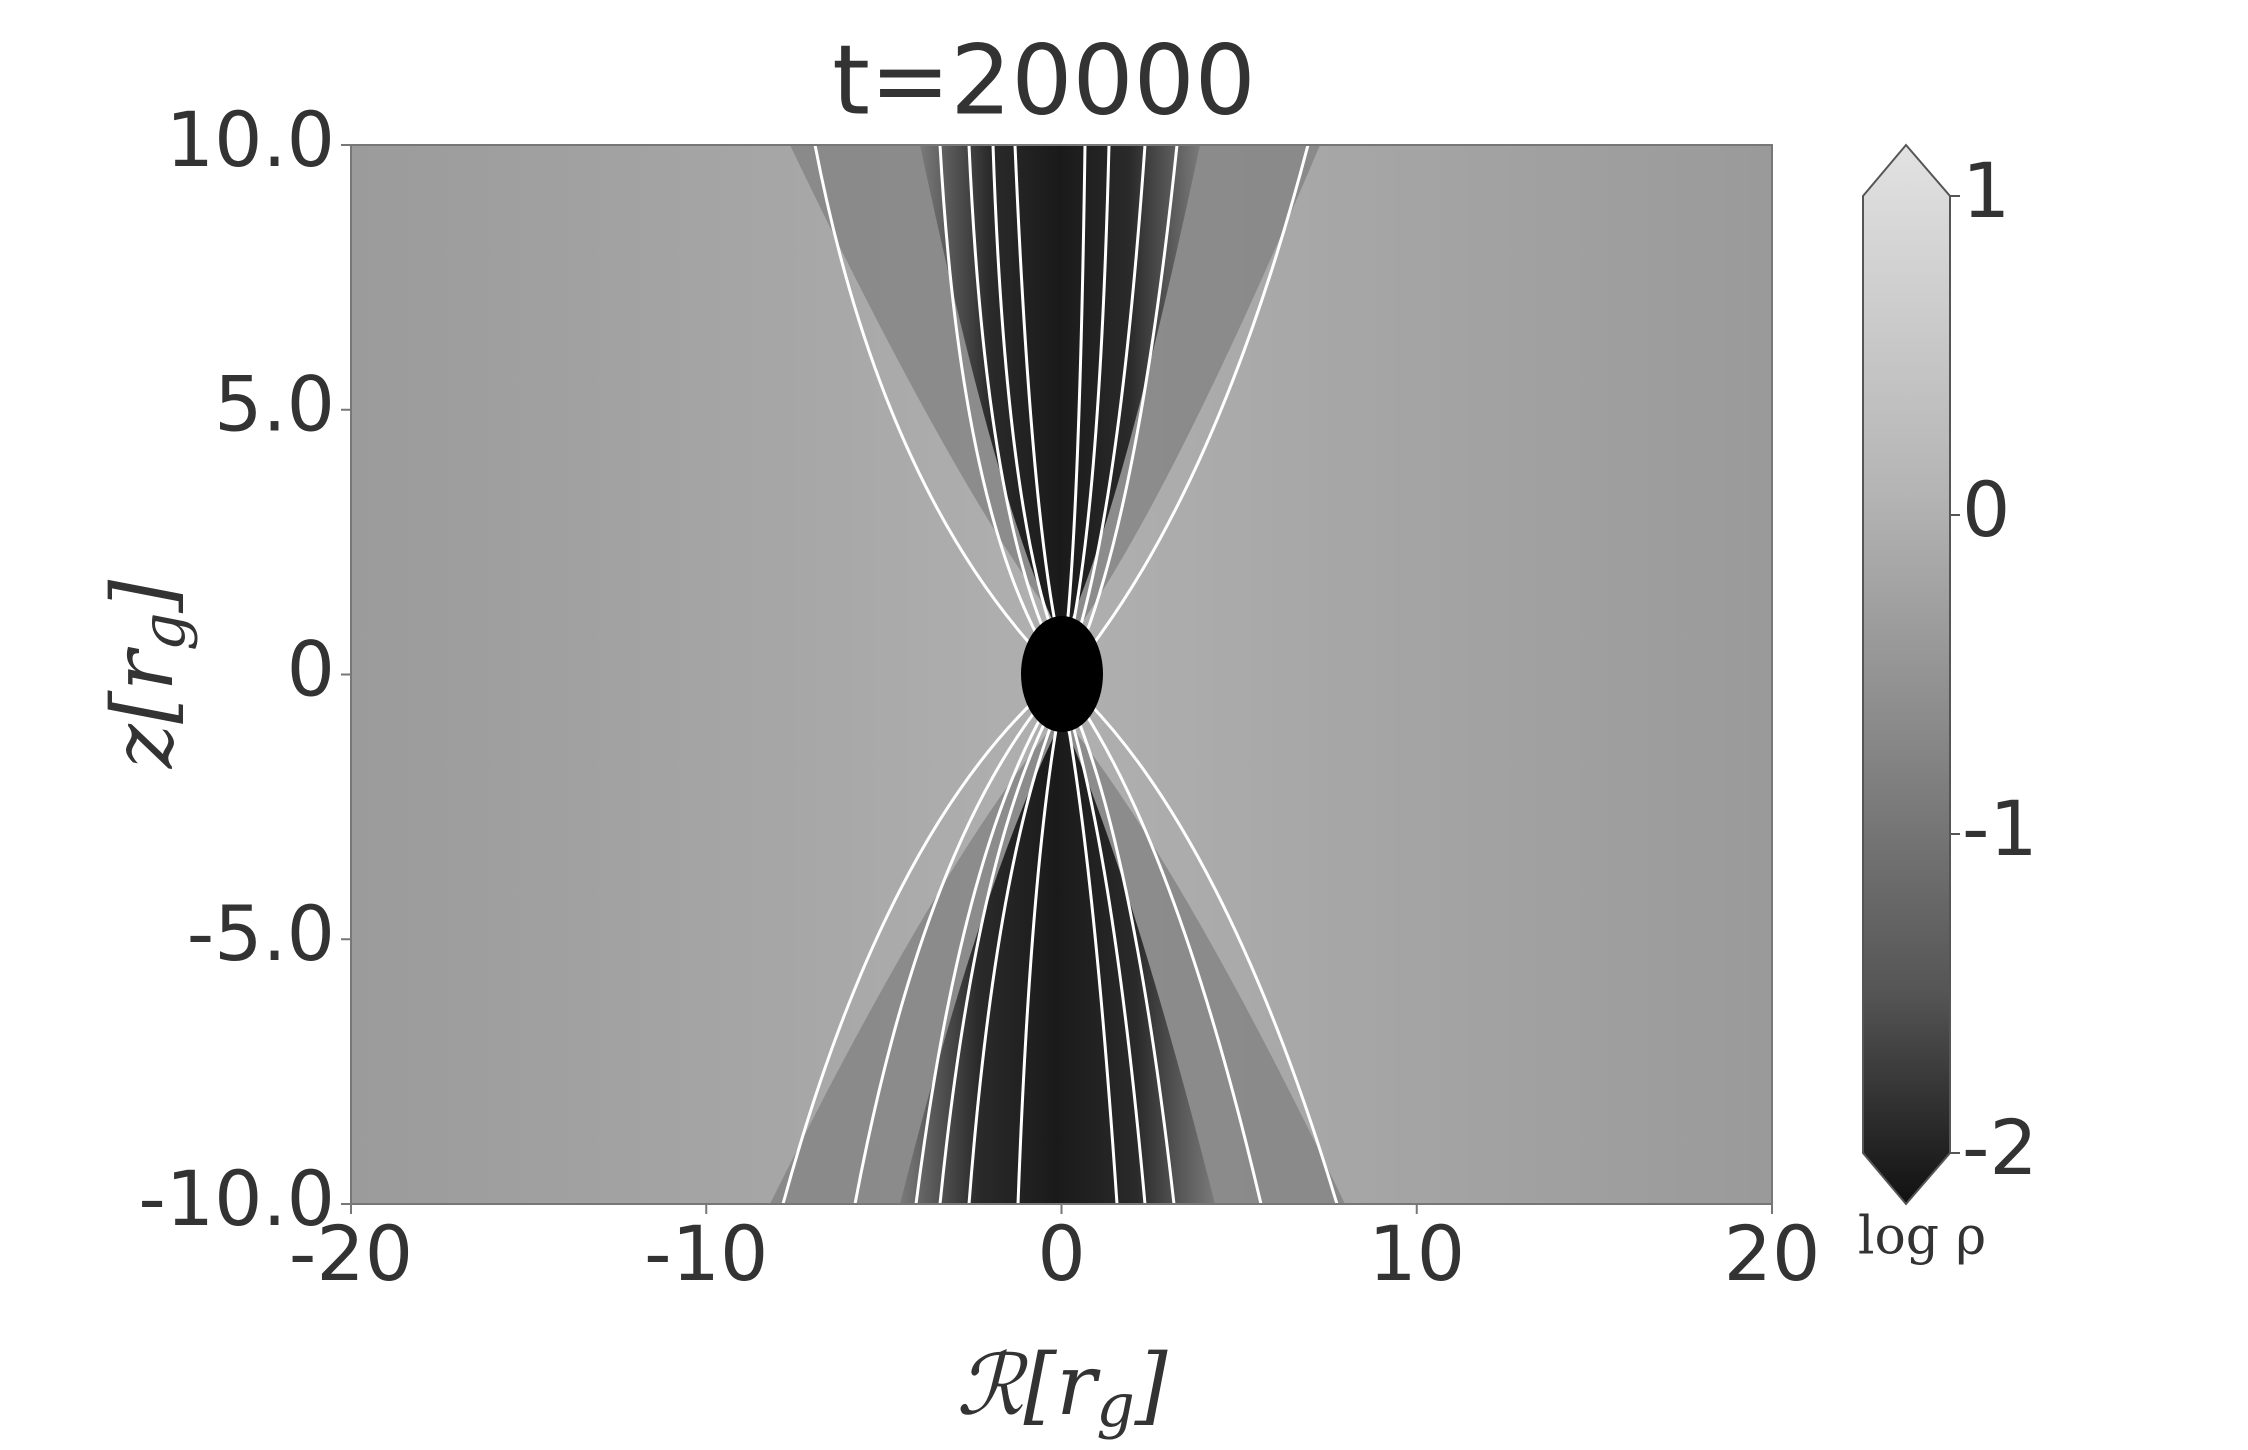 The height and width of the screenshot is (1450, 2248). What do you see at coordinates (1043, 80) in the screenshot?
I see `chart-title: t=20000` at bounding box center [1043, 80].